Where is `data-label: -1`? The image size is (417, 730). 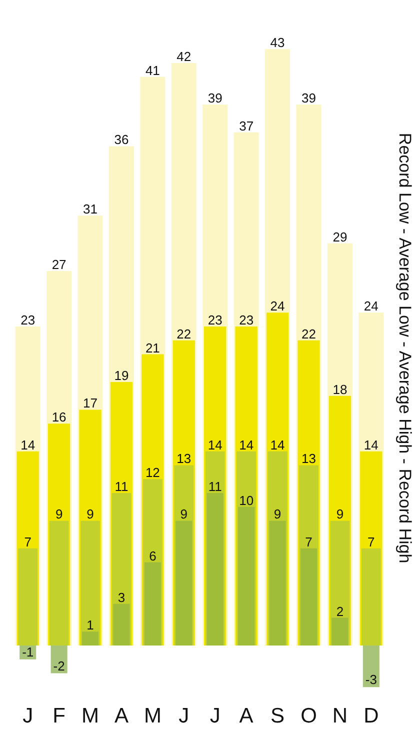
data-label: -1 is located at coordinates (28, 652).